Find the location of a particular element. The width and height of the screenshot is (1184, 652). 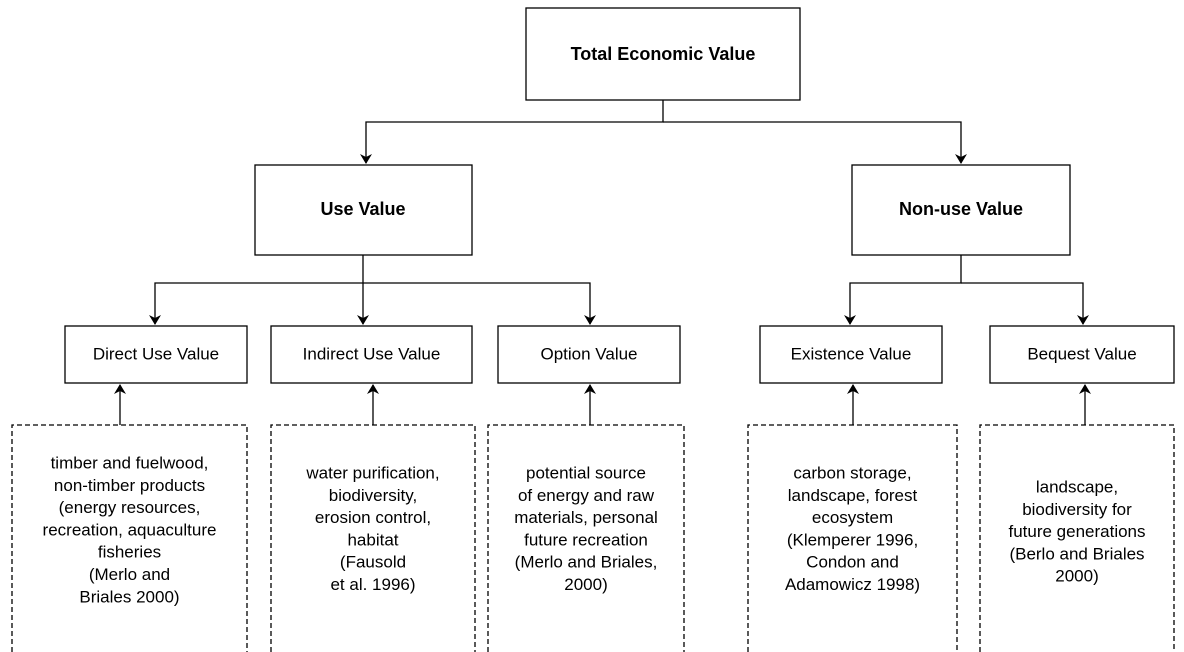

example-text: of energy and raw is located at coordinates (586, 495).